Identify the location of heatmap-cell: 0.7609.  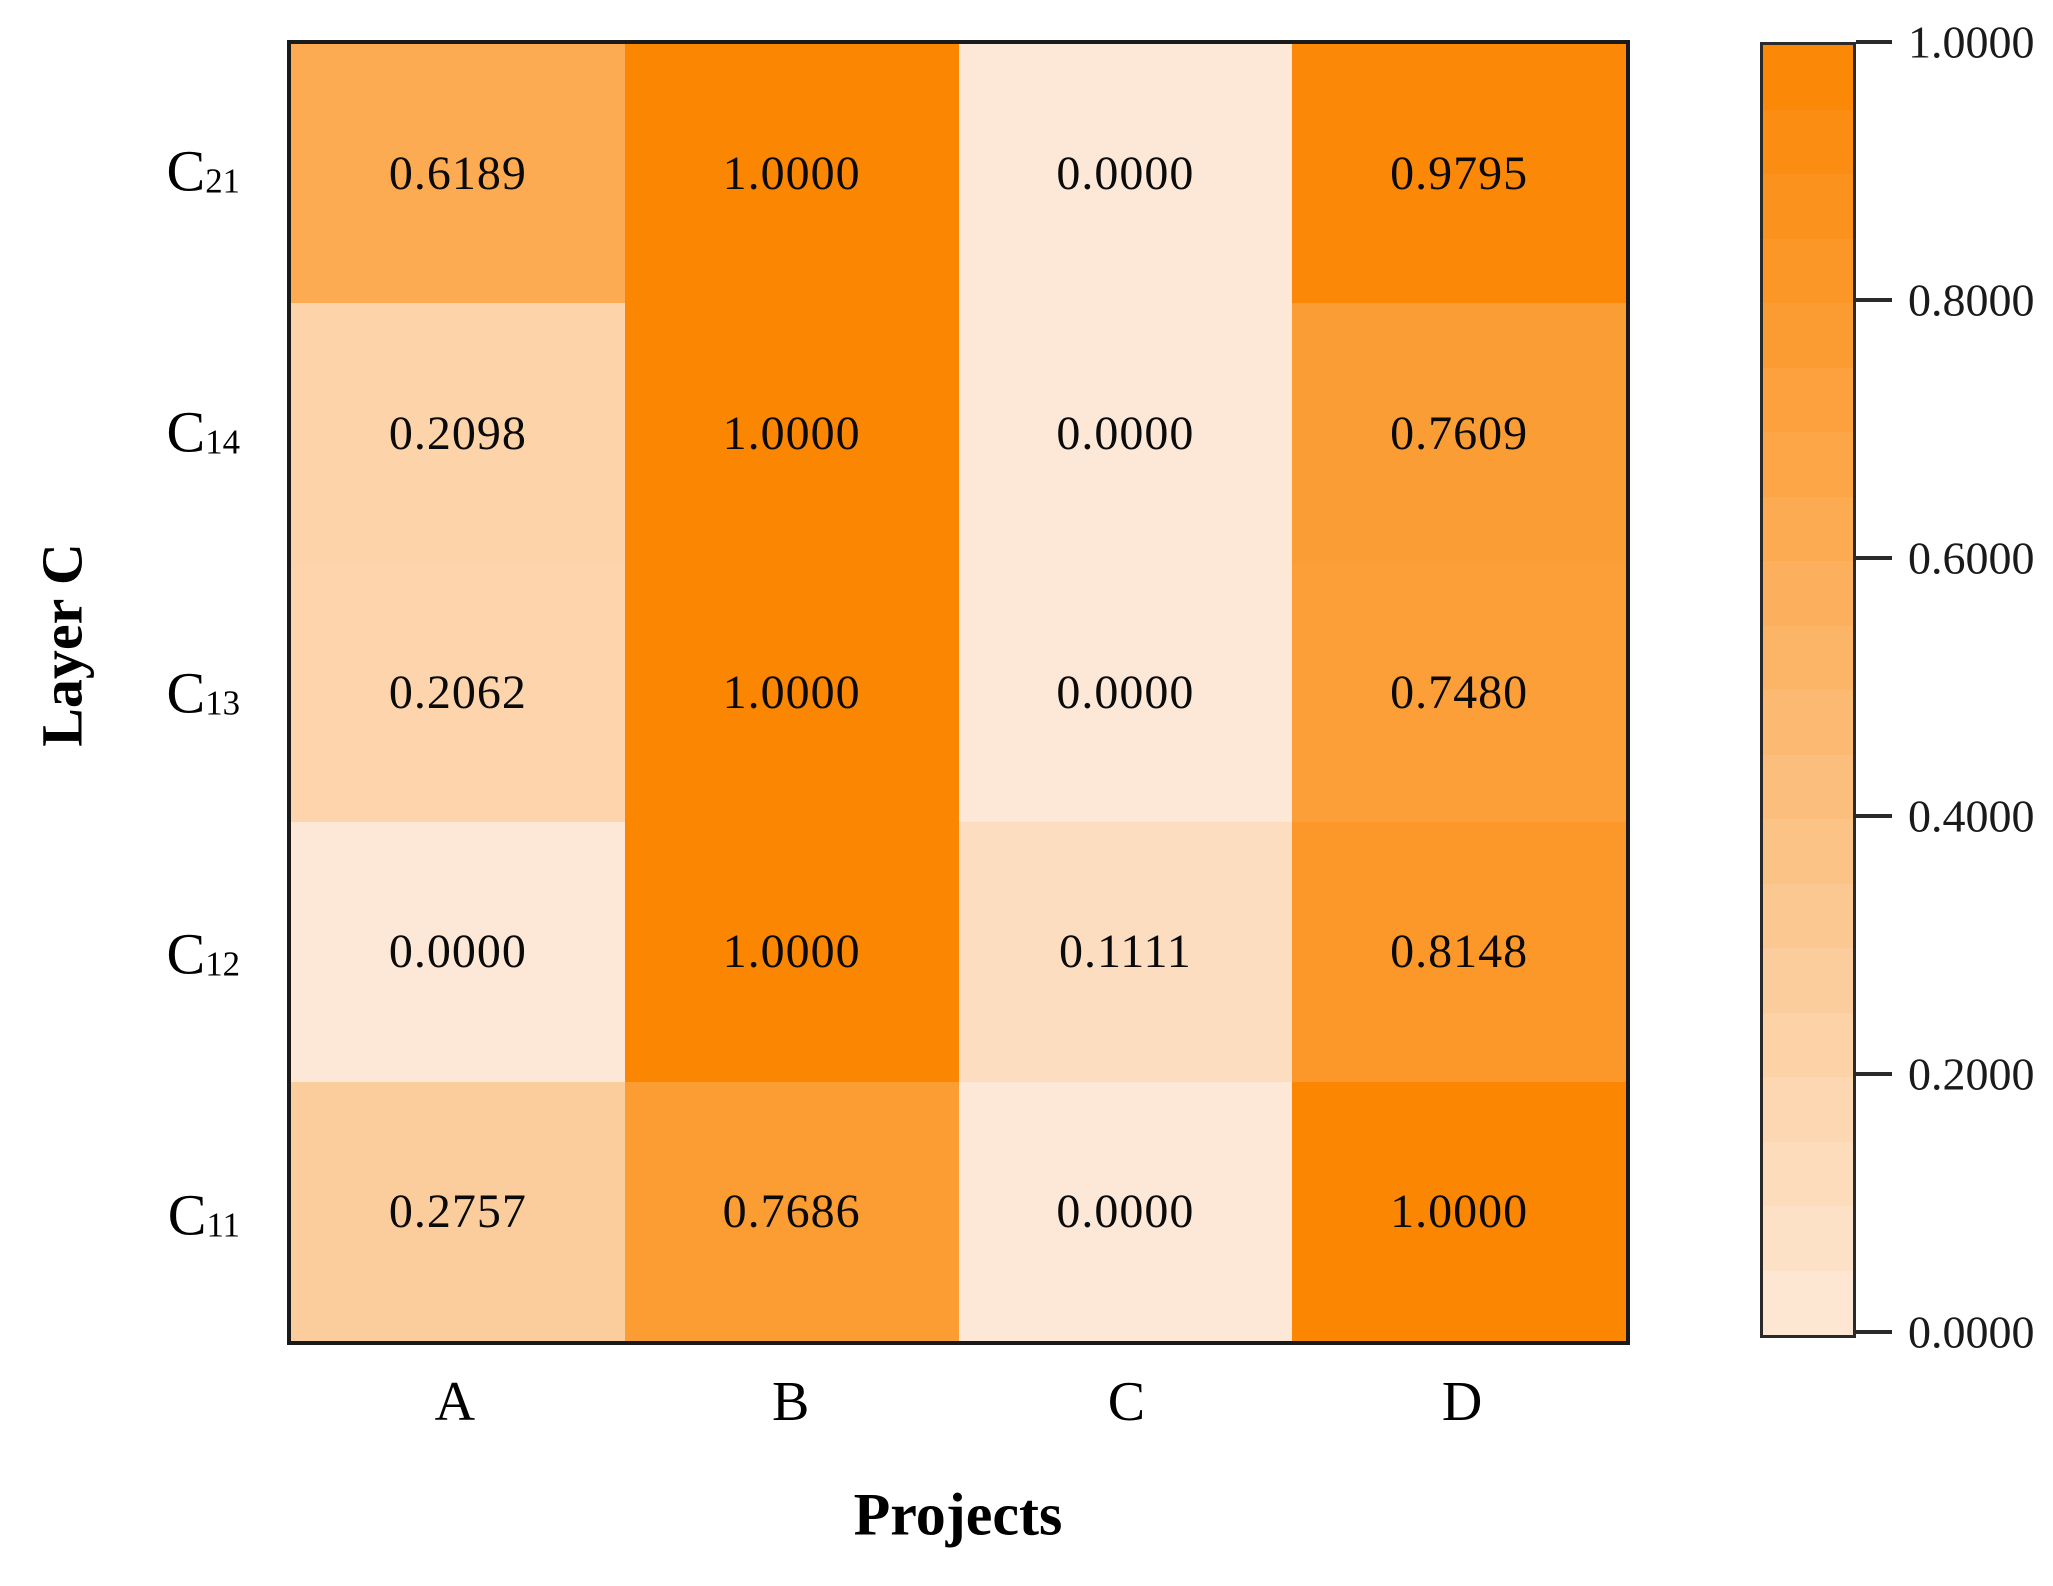
(1459, 433).